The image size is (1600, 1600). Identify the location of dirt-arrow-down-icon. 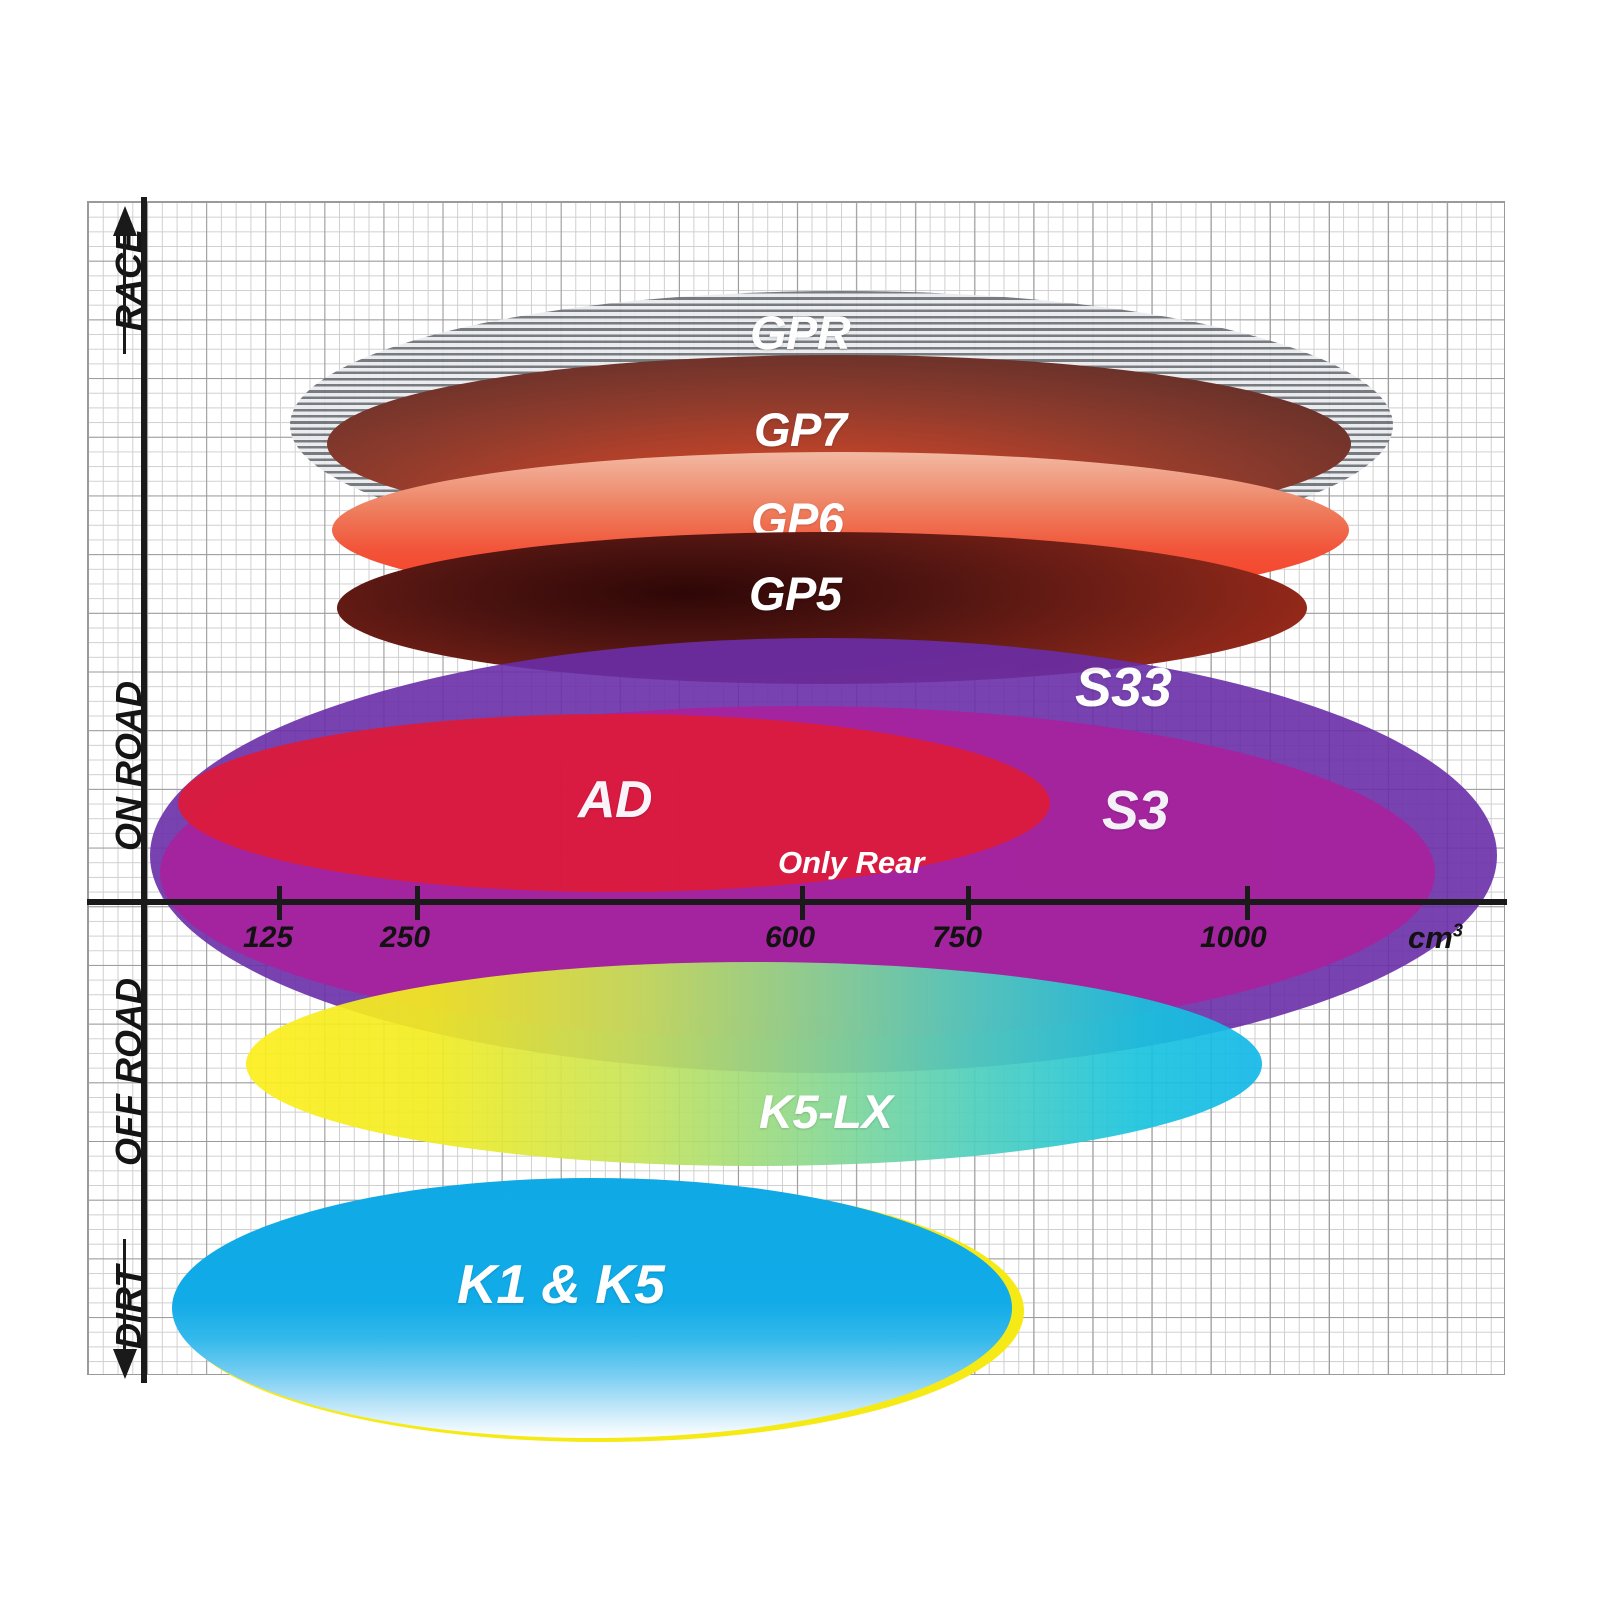
(125, 1364).